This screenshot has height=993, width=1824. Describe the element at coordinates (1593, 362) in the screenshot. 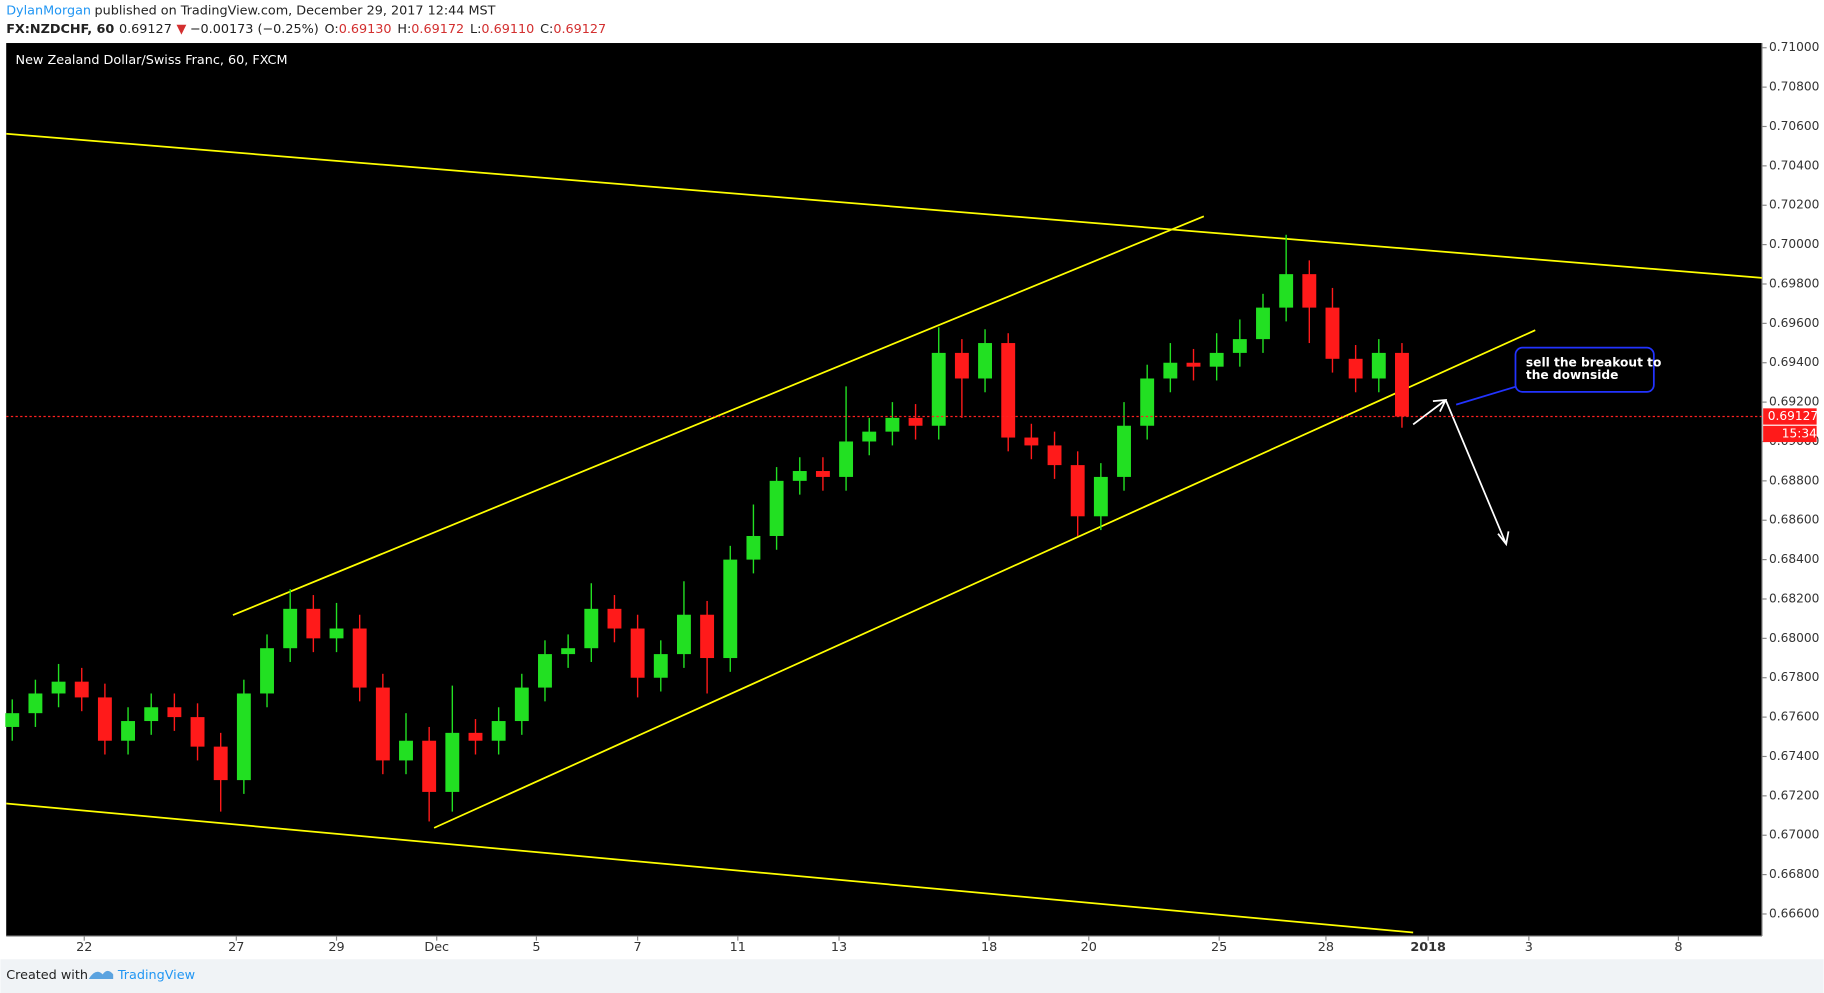

I see `callout-text: sell the breakout to` at that location.